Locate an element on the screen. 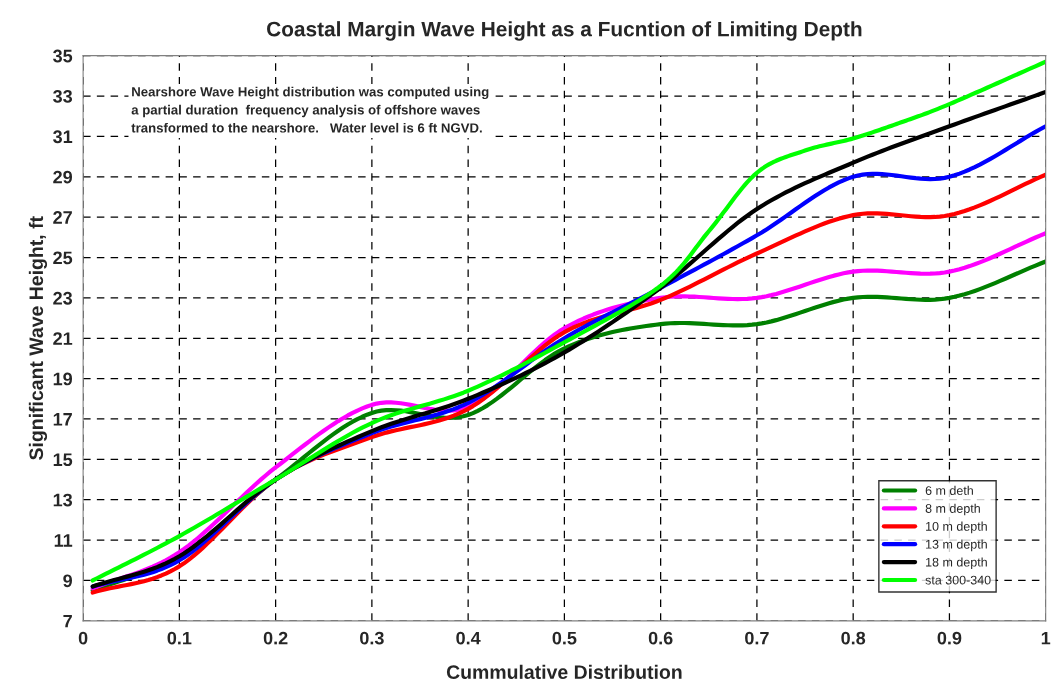 Image resolution: width=1052 pixels, height=696 pixels. x-tick-label: 0.8 is located at coordinates (853, 638).